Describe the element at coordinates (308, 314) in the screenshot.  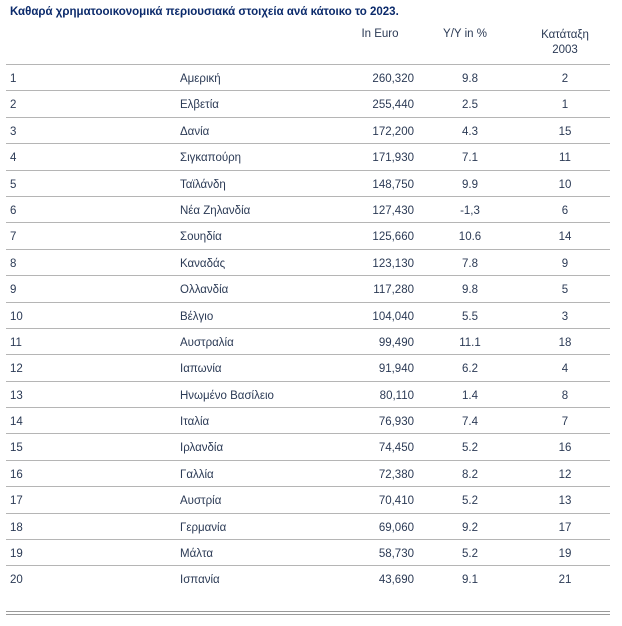
I see `table-row: 10 Βέλγιο 104,040 5.5 3` at that location.